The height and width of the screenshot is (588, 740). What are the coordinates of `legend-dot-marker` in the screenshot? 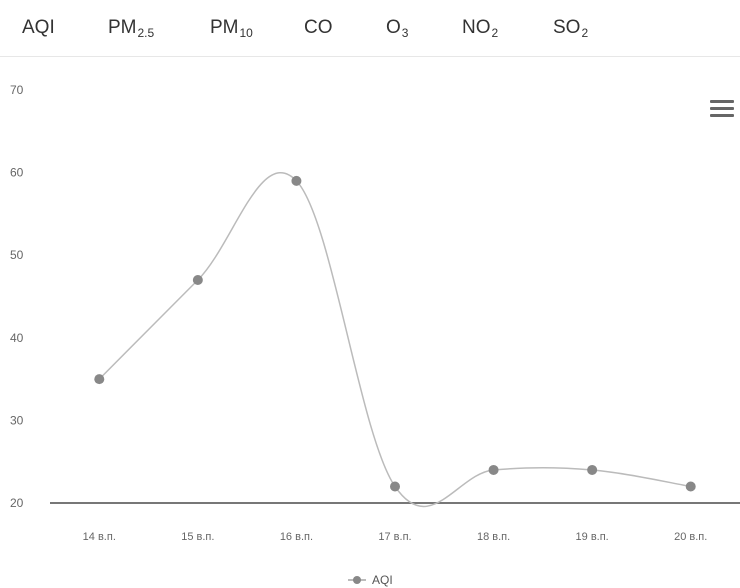 It's located at (357, 580).